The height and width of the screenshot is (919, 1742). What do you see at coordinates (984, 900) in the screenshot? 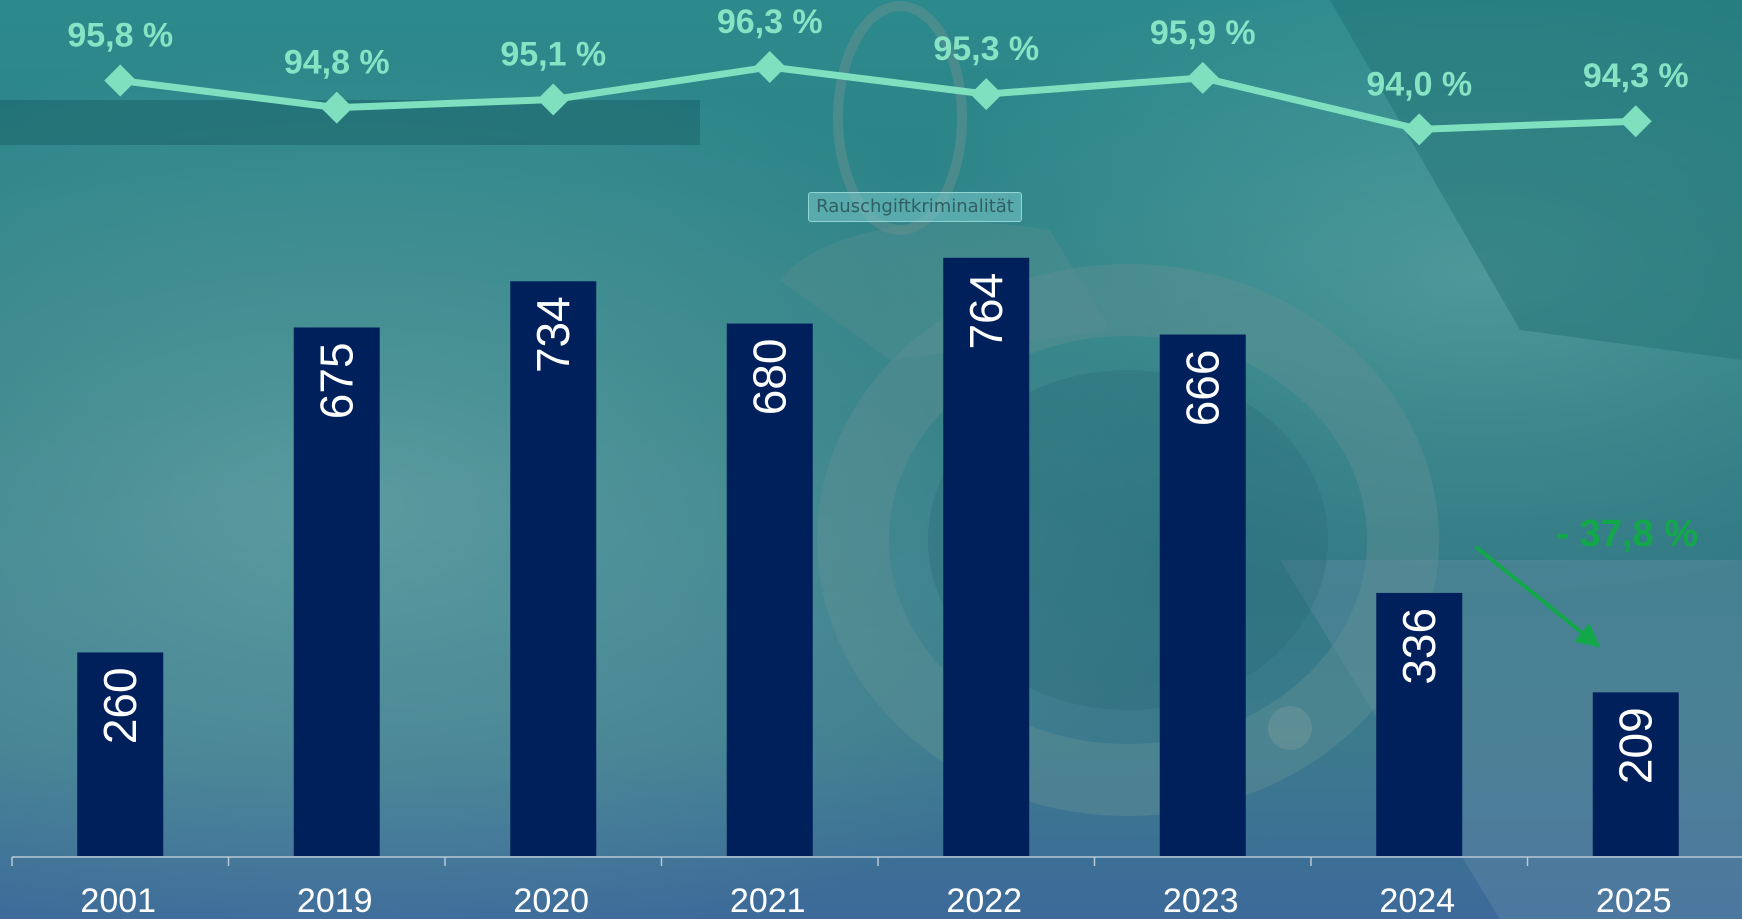
I see `x-tick-label: 2022` at bounding box center [984, 900].